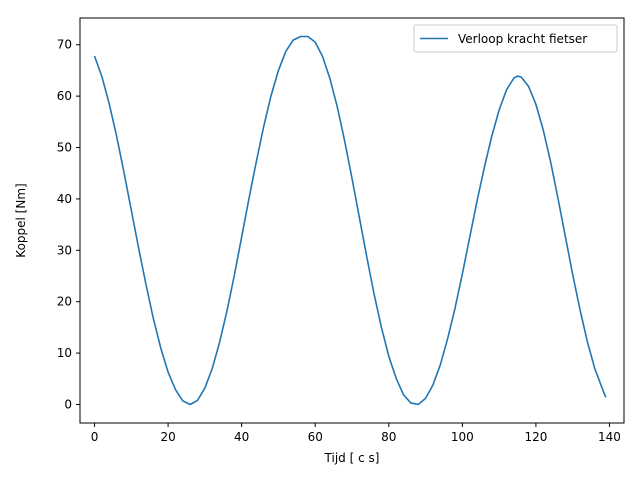 The height and width of the screenshot is (480, 640). What do you see at coordinates (64, 96) in the screenshot?
I see `y-tick-label: 60` at bounding box center [64, 96].